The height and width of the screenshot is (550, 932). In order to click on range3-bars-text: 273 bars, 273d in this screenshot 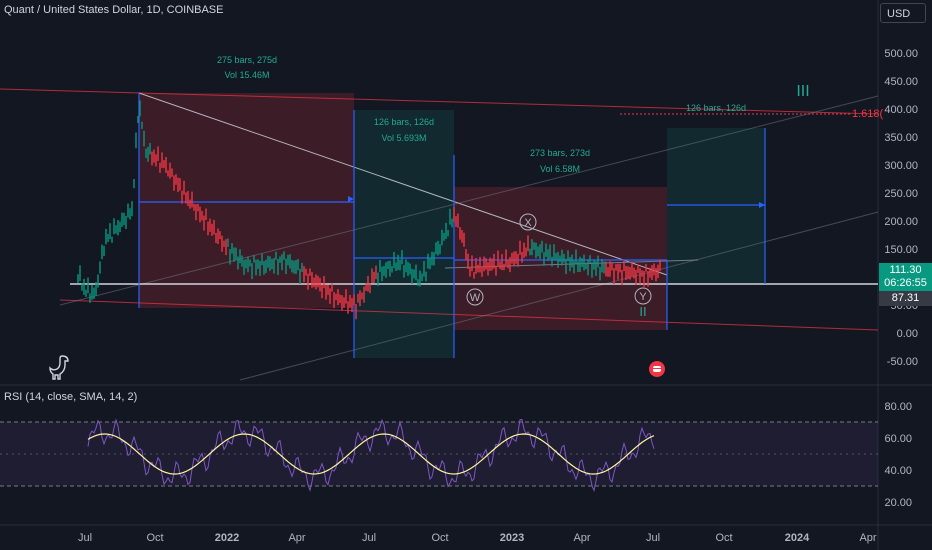, I will do `click(560, 153)`.